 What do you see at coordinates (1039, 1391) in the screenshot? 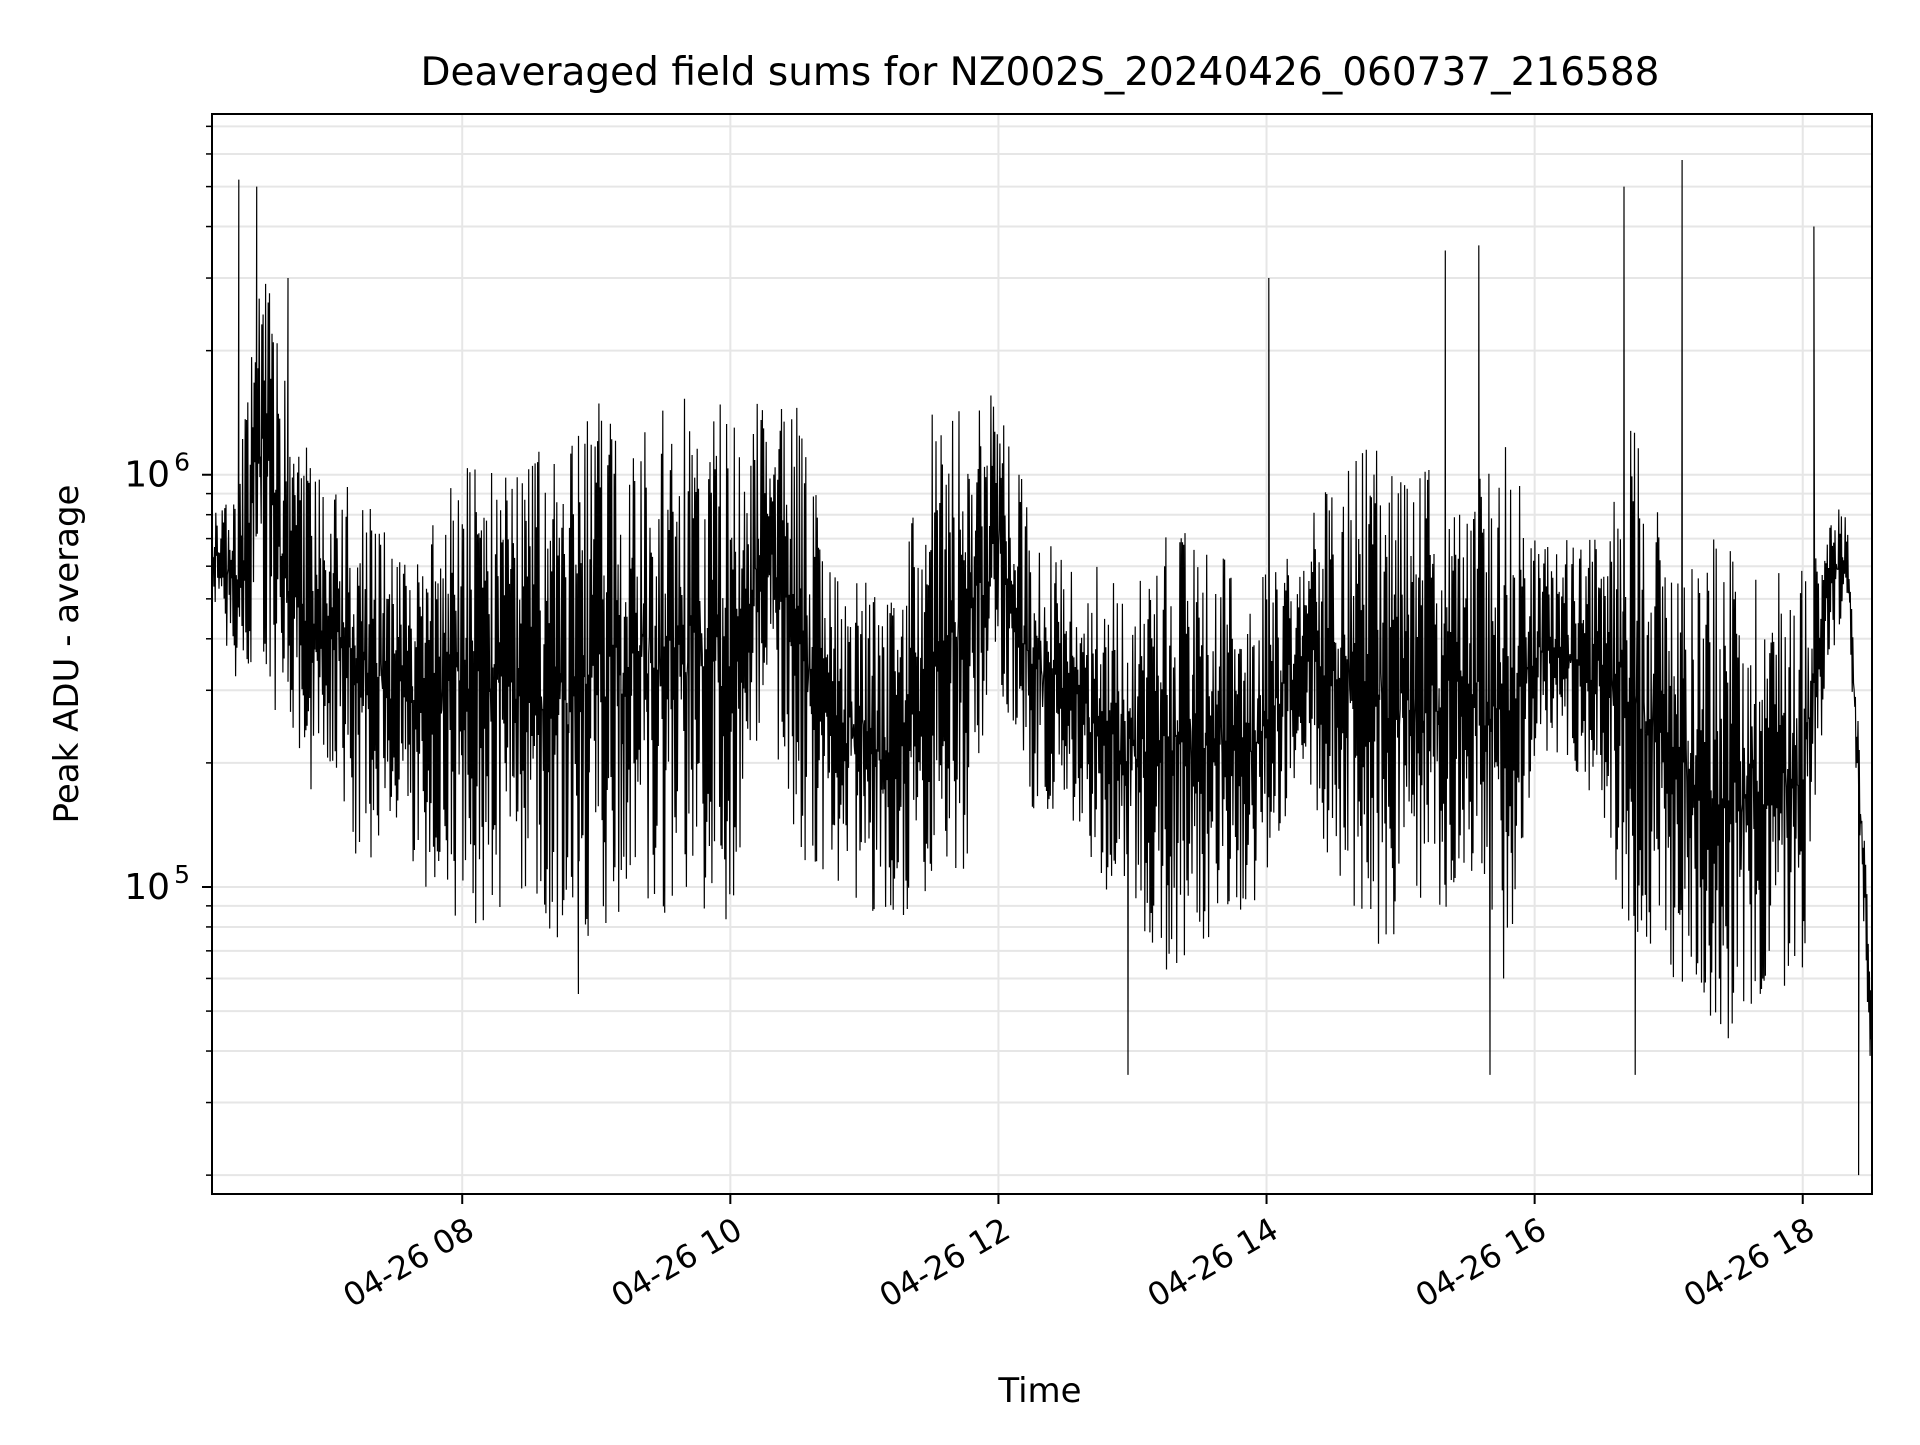
I see `x-axis-label: Time` at bounding box center [1039, 1391].